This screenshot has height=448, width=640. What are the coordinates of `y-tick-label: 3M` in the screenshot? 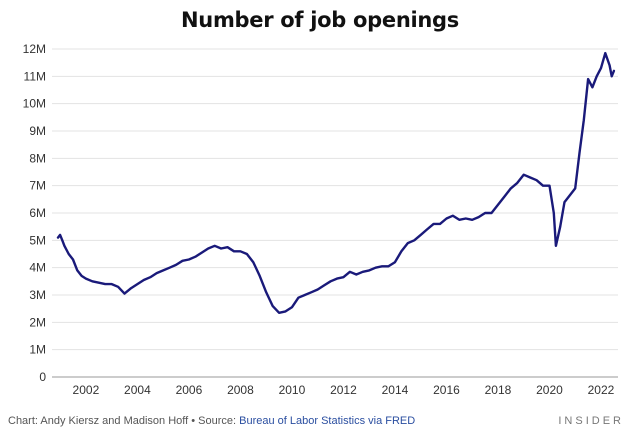 It's located at (37, 295).